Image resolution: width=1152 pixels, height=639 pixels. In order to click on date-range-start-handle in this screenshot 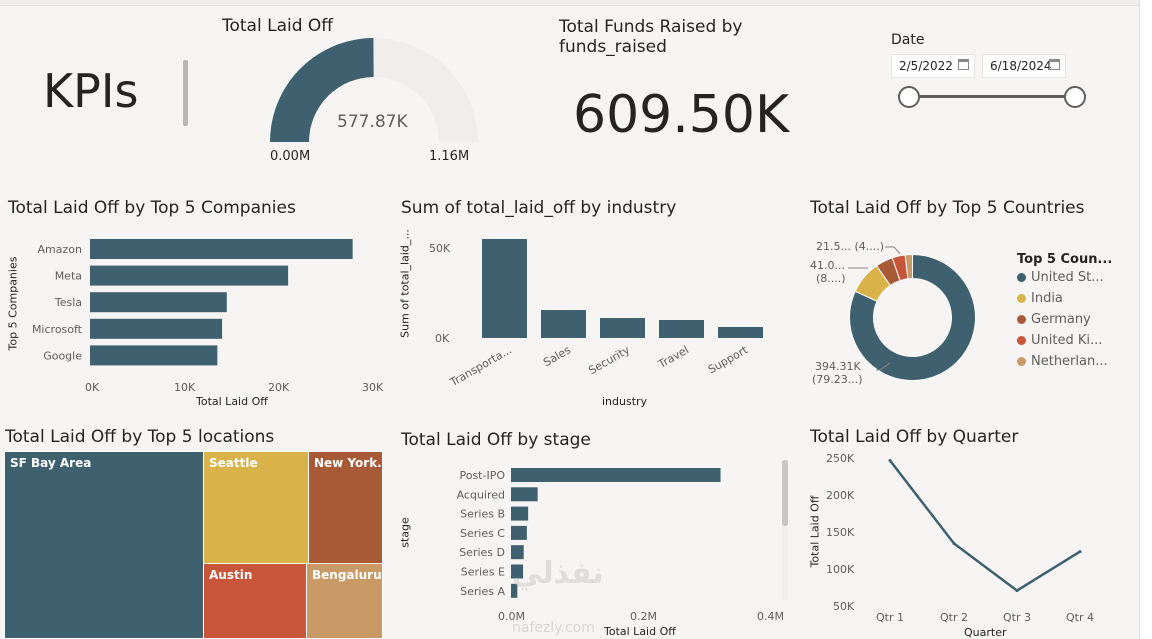, I will do `click(909, 97)`.